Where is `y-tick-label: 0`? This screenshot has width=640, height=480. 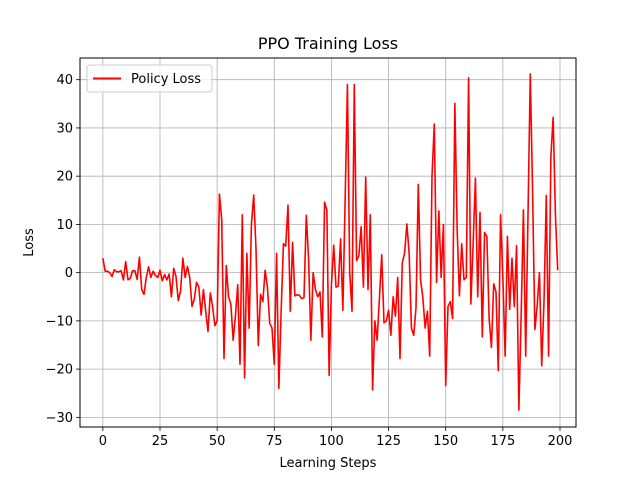 y-tick-label: 0 is located at coordinates (69, 273).